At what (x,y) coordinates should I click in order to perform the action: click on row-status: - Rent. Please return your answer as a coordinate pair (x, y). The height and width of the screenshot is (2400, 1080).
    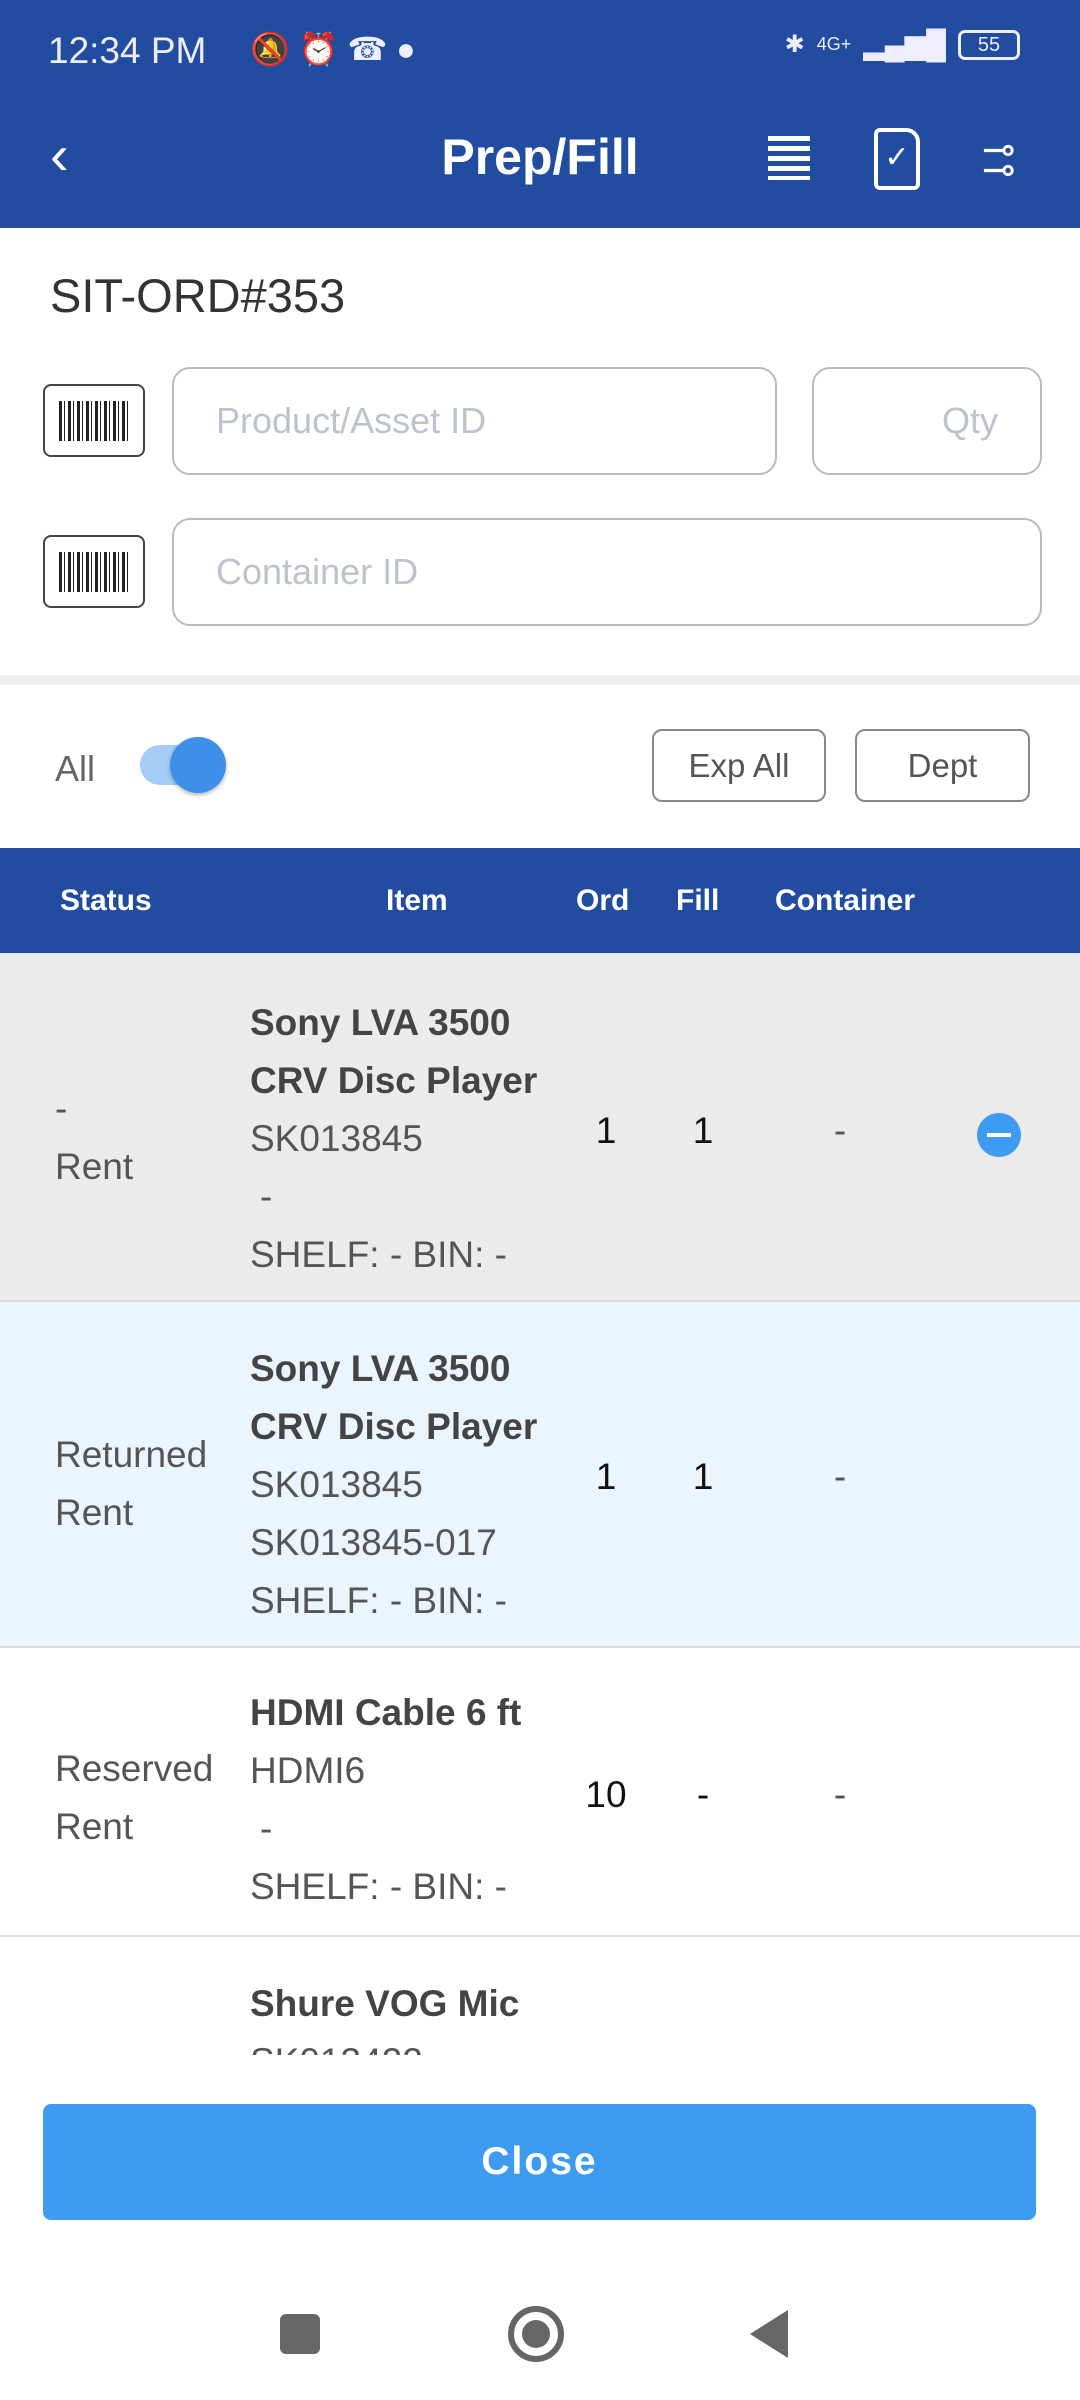
    Looking at the image, I should click on (94, 1137).